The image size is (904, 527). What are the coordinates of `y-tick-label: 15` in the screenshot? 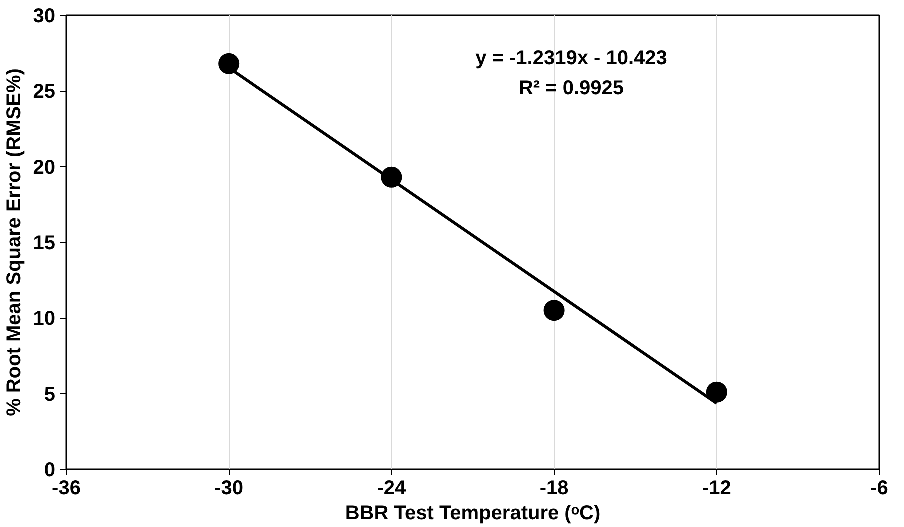 It's located at (44, 243).